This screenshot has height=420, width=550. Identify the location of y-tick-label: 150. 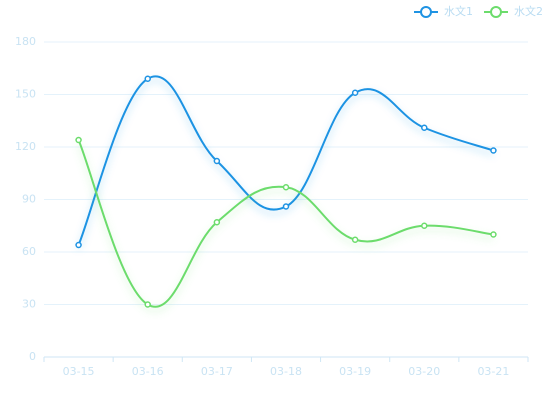
(25, 94).